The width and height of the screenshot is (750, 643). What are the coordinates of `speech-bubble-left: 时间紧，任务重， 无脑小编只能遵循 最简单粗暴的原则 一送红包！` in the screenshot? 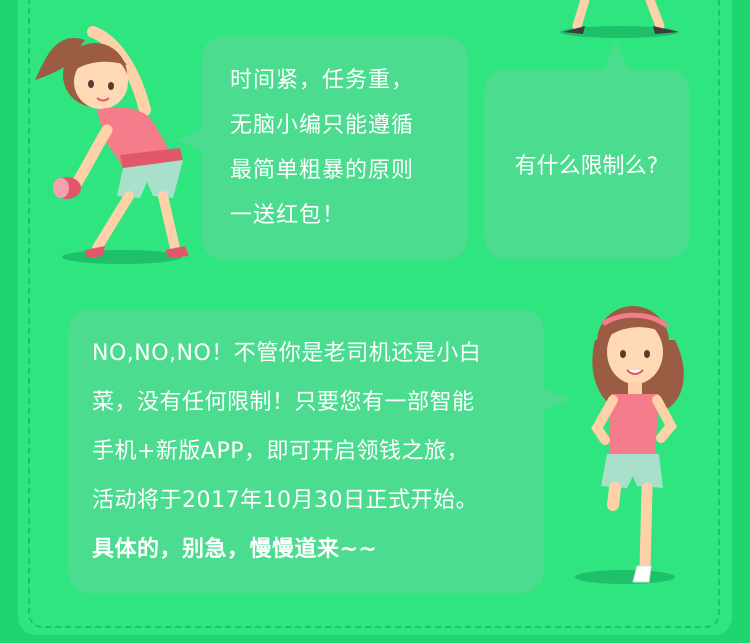 It's located at (323, 148).